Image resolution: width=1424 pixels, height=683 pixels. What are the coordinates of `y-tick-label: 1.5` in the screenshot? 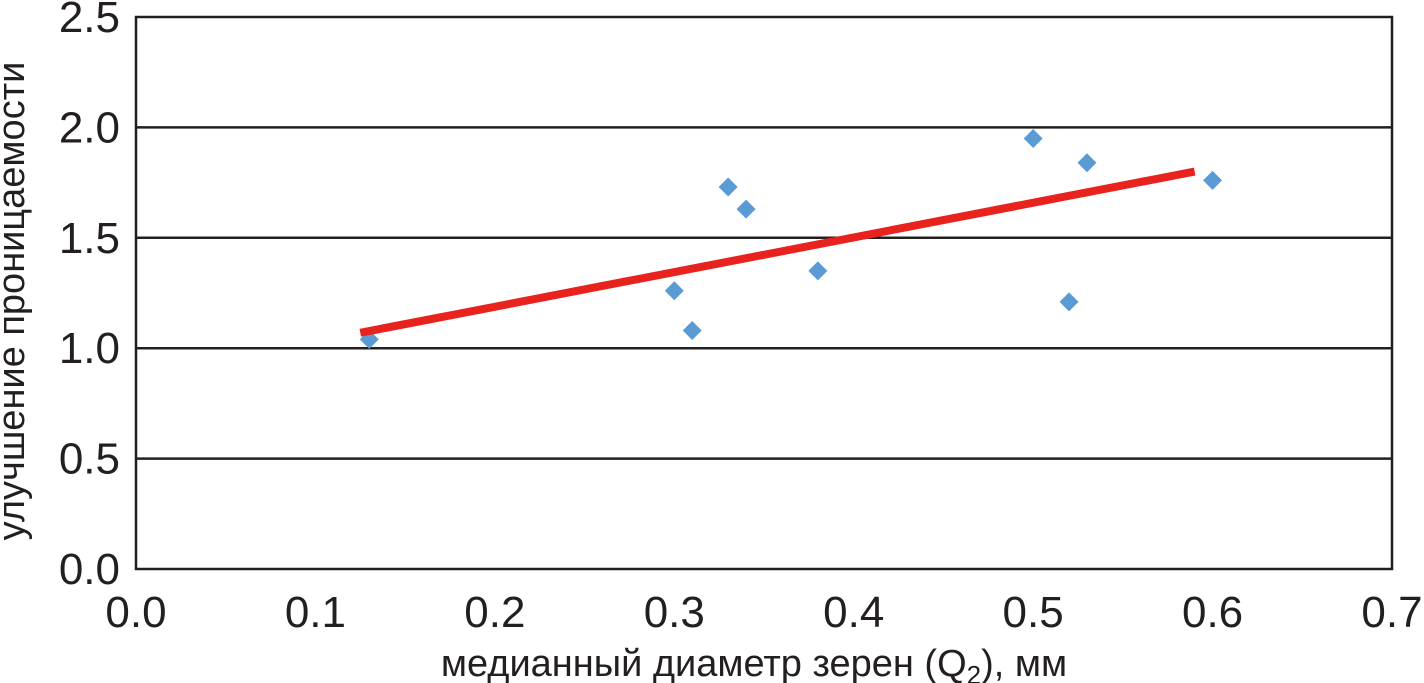 It's located at (89, 238).